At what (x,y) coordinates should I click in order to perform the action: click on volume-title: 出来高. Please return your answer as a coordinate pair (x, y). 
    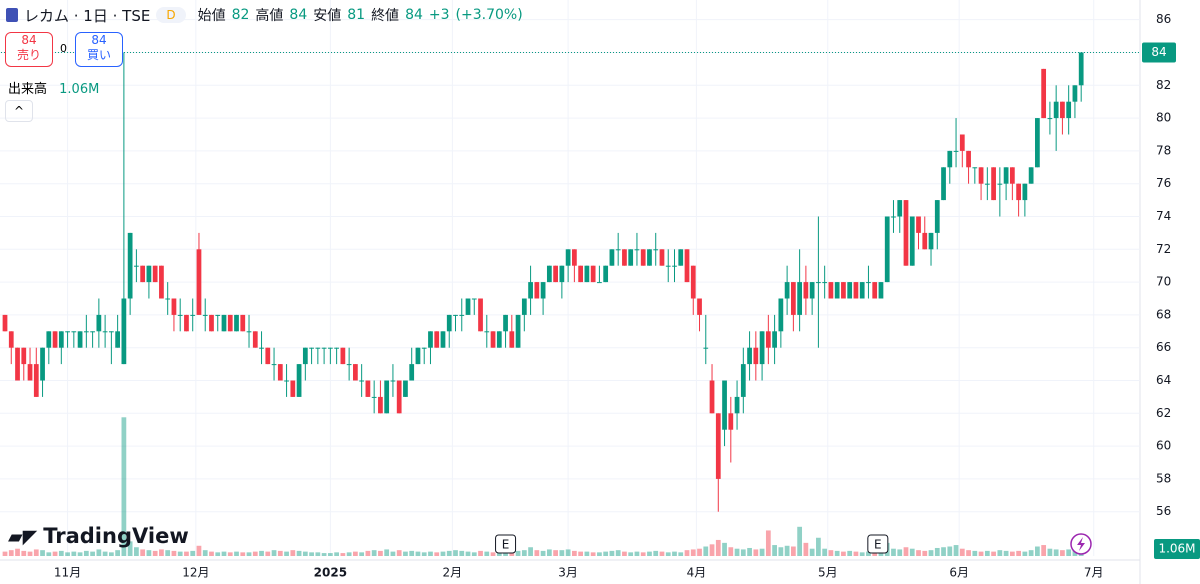
    Looking at the image, I should click on (28, 89).